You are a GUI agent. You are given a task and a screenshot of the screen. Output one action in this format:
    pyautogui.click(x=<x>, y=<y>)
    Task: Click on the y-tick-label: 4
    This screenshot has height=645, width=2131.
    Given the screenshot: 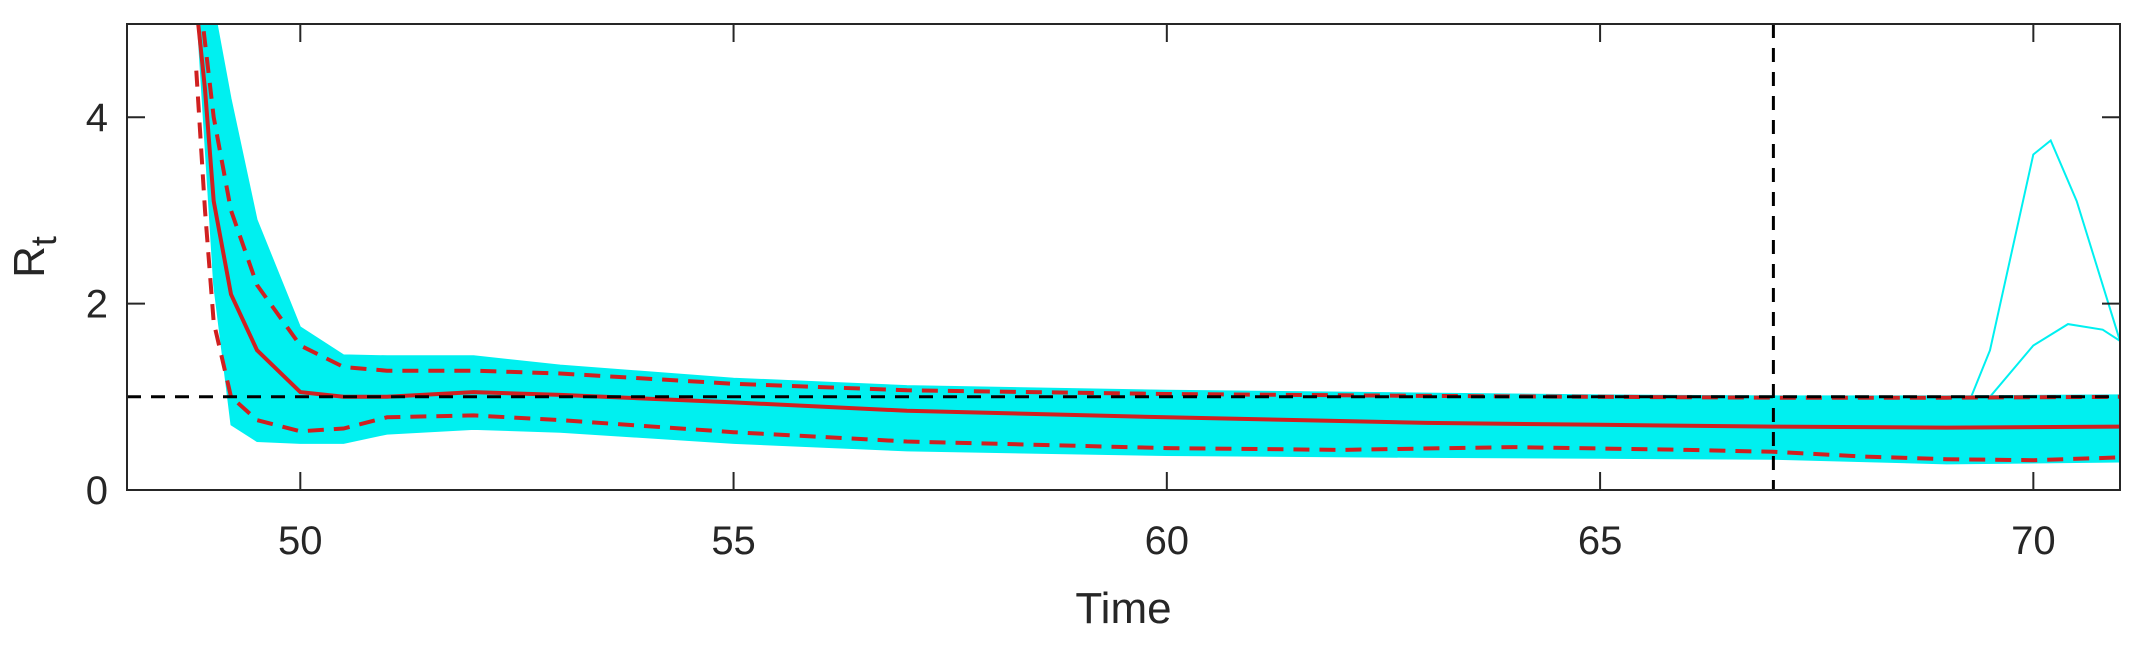 What is the action you would take?
    pyautogui.click(x=97, y=118)
    